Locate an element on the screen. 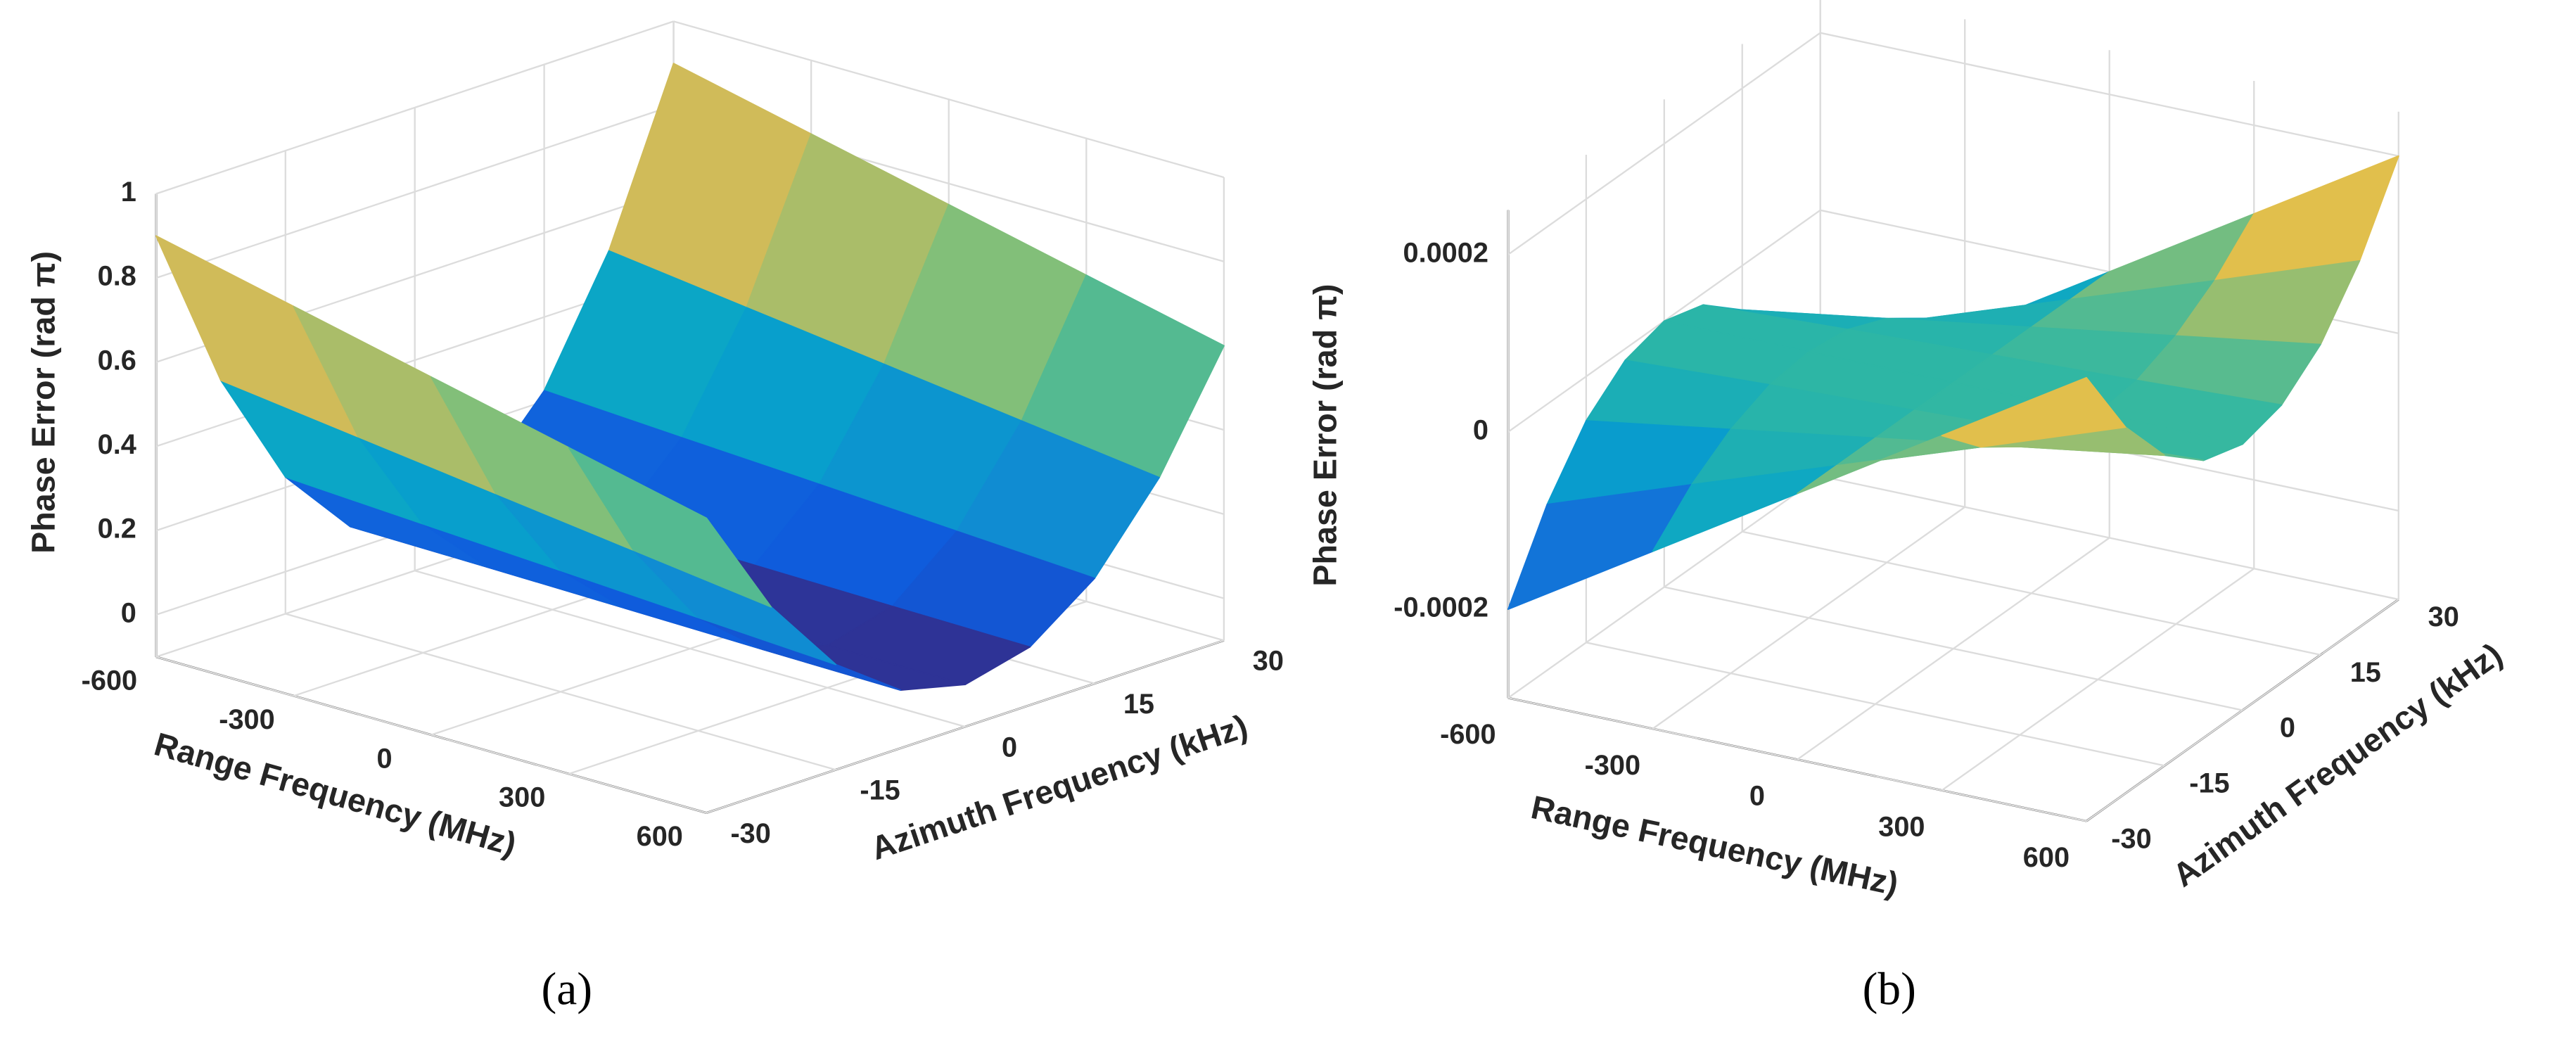  z-tick-label: 0.8 is located at coordinates (117, 276).